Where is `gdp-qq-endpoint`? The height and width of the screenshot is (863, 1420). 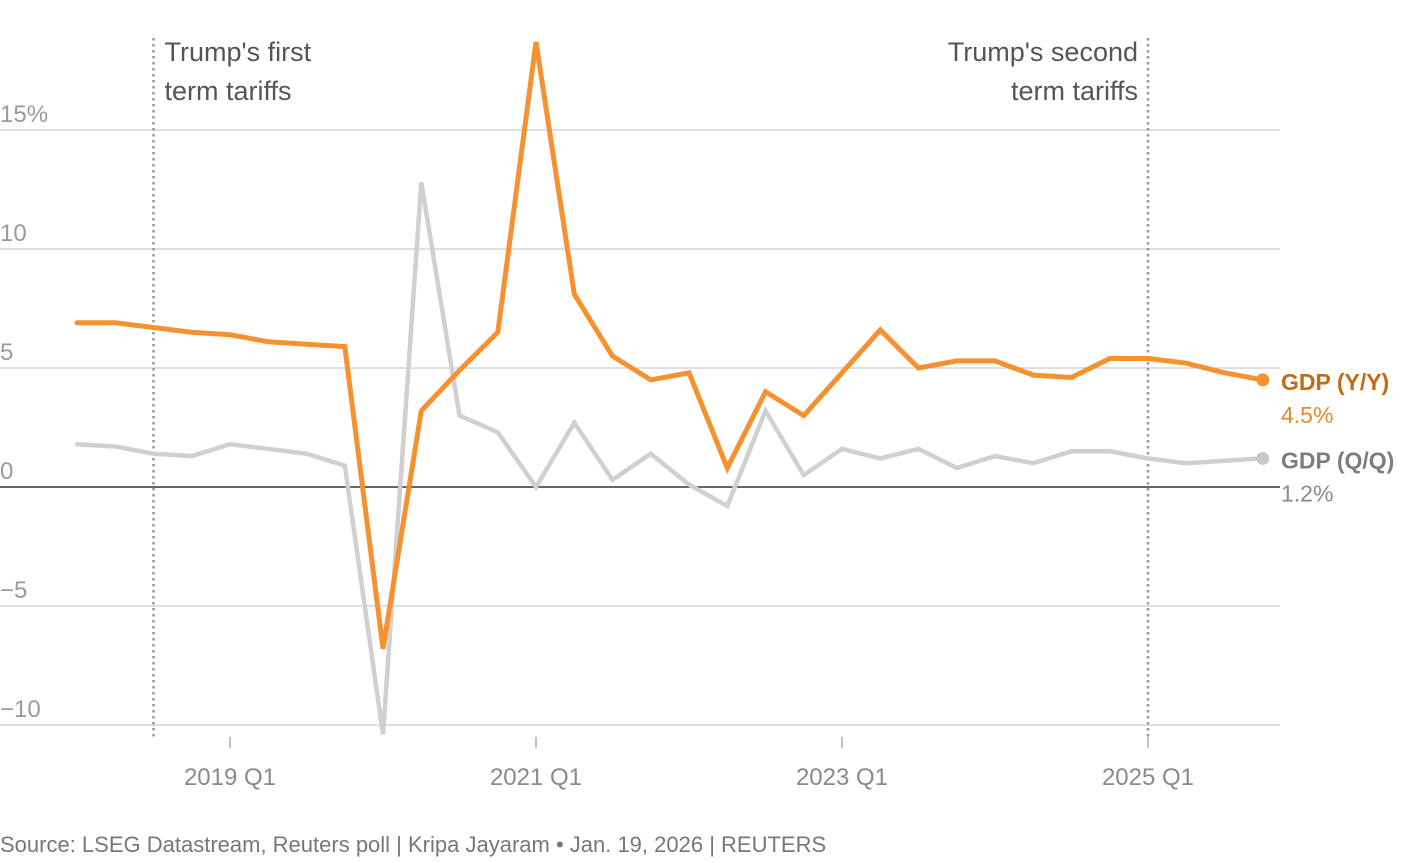 gdp-qq-endpoint is located at coordinates (1263, 458).